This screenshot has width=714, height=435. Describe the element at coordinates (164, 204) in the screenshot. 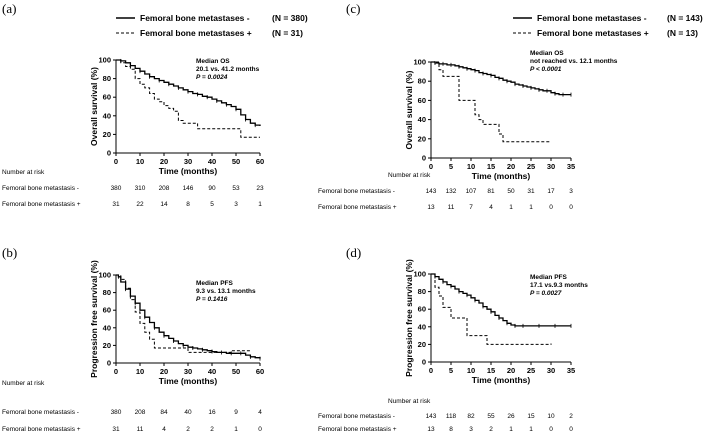

I see `risk-pos-a-20: 14` at that location.